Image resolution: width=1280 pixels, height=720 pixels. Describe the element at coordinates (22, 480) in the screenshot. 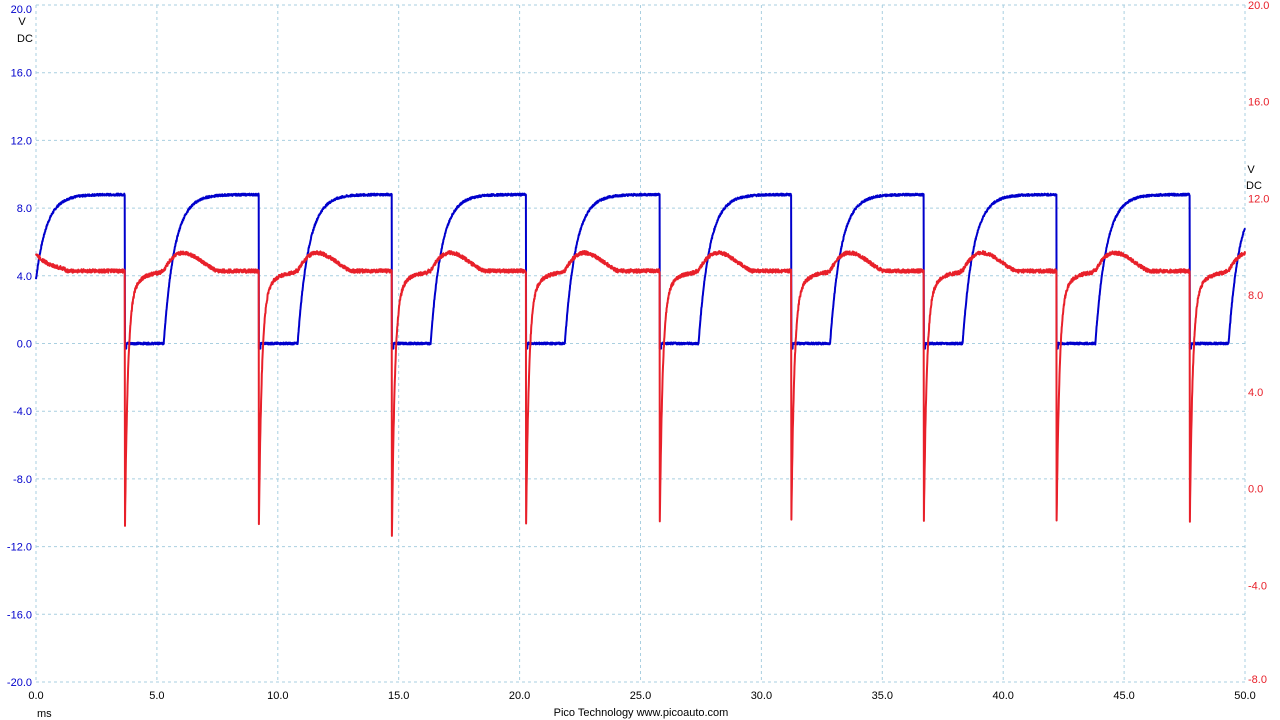

I see `left-axis-tick-label: -8.0` at that location.